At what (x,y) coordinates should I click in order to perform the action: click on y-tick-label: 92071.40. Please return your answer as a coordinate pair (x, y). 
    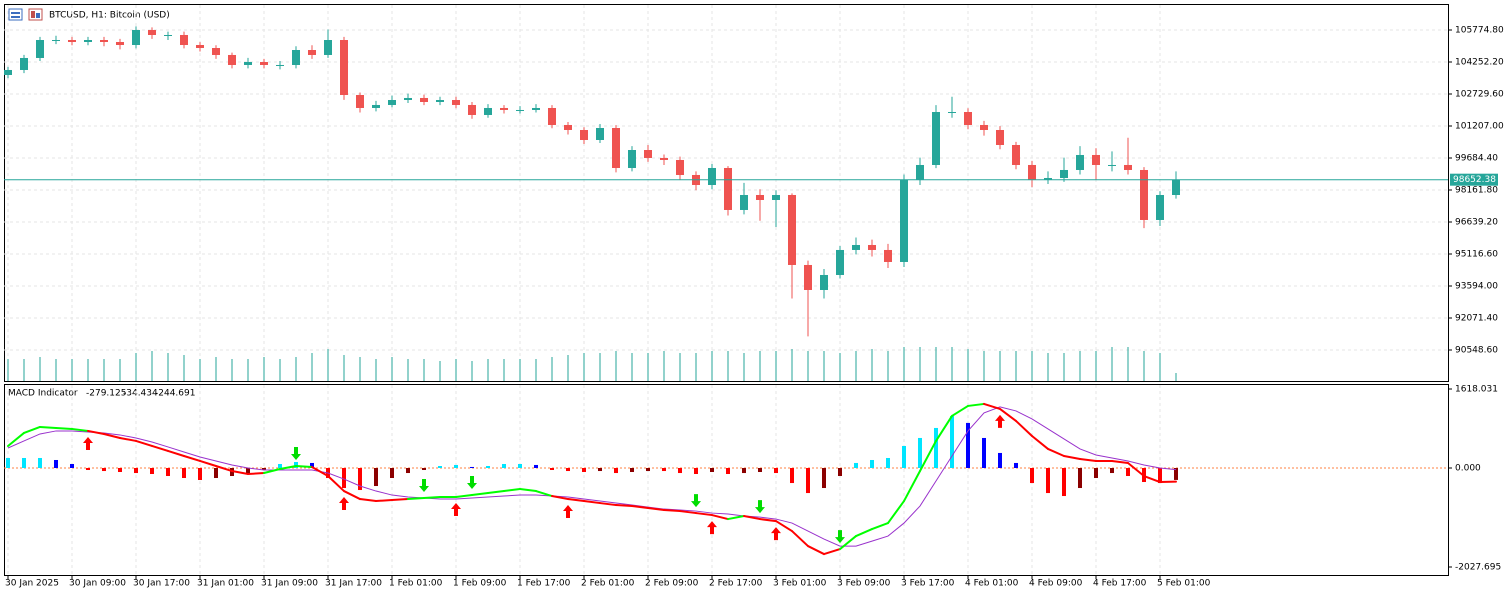
    Looking at the image, I should click on (1476, 318).